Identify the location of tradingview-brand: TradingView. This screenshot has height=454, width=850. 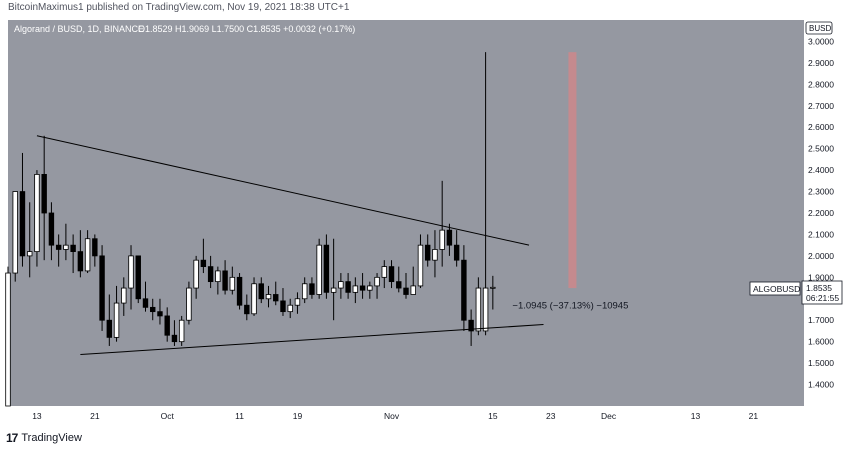
(51, 438).